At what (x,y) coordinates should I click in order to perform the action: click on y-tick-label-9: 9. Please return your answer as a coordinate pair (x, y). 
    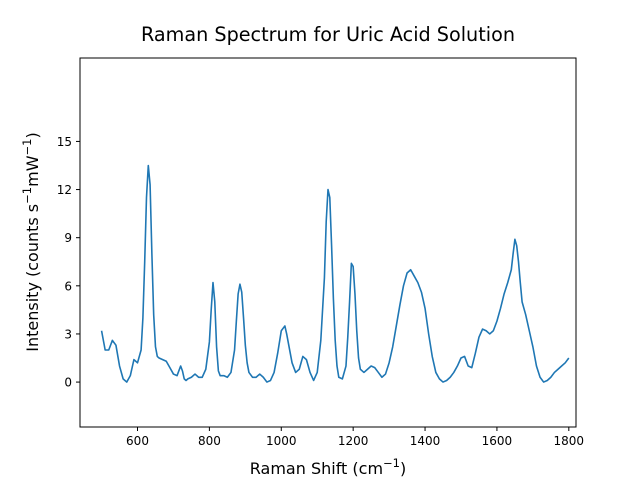
    Looking at the image, I should click on (68, 238).